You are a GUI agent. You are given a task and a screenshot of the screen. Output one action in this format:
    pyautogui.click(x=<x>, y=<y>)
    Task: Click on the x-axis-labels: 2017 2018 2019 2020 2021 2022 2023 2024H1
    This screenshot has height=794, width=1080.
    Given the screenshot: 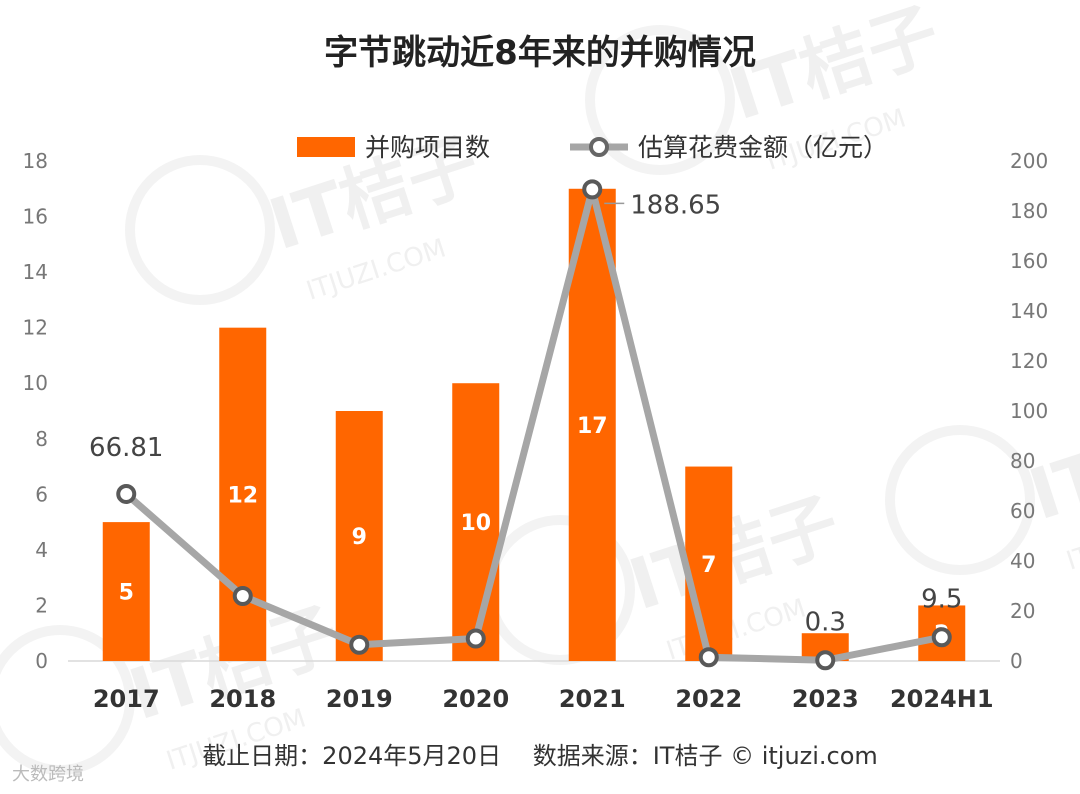 What is the action you would take?
    pyautogui.click(x=543, y=699)
    